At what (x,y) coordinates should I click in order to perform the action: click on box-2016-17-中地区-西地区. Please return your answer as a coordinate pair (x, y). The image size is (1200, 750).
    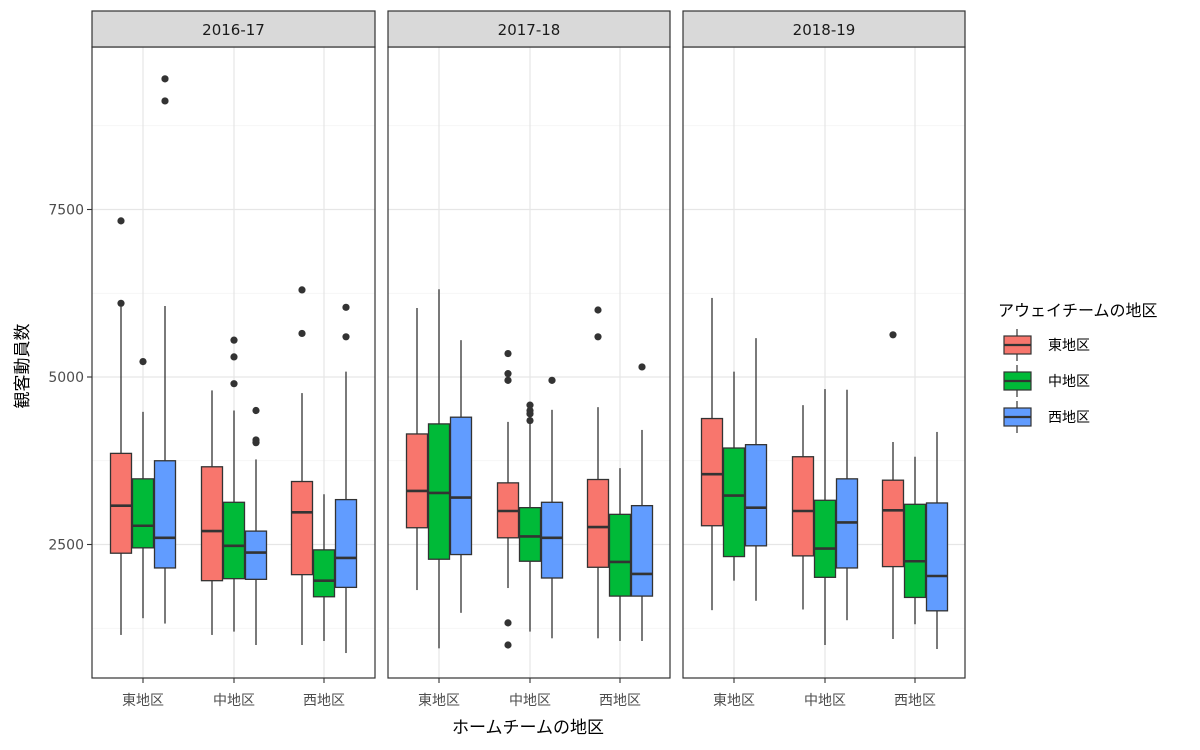
    Looking at the image, I should click on (256, 525).